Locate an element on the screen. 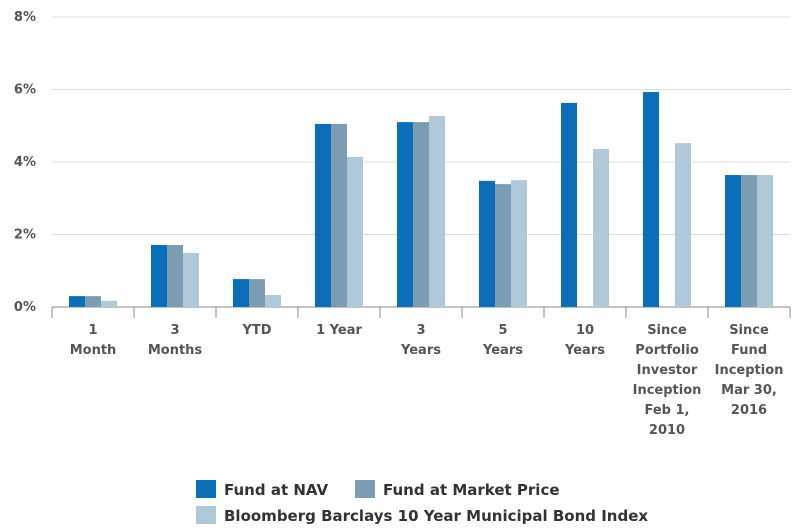 The image size is (792, 531). x-tick-label: YTD is located at coordinates (256, 330).